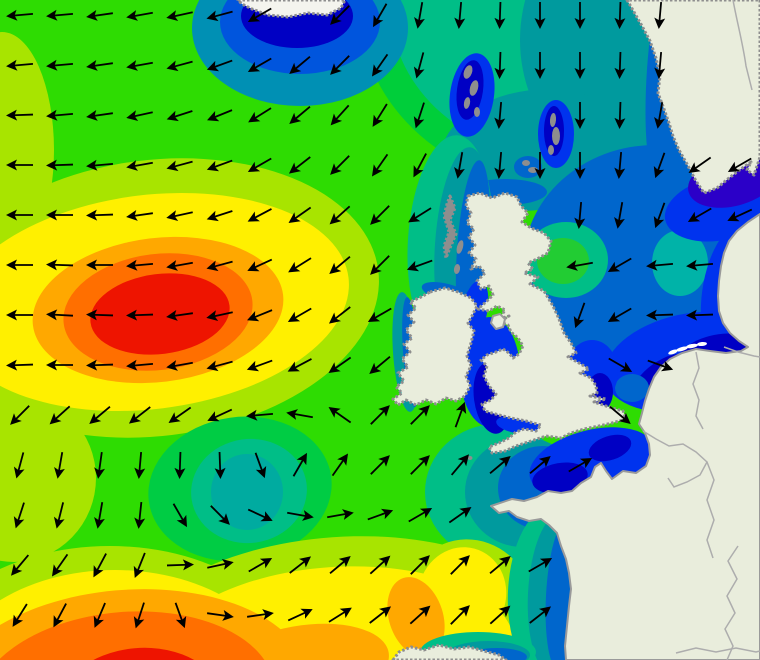  What do you see at coordinates (610, 448) in the screenshot?
I see `contour-navy-channel-b` at bounding box center [610, 448].